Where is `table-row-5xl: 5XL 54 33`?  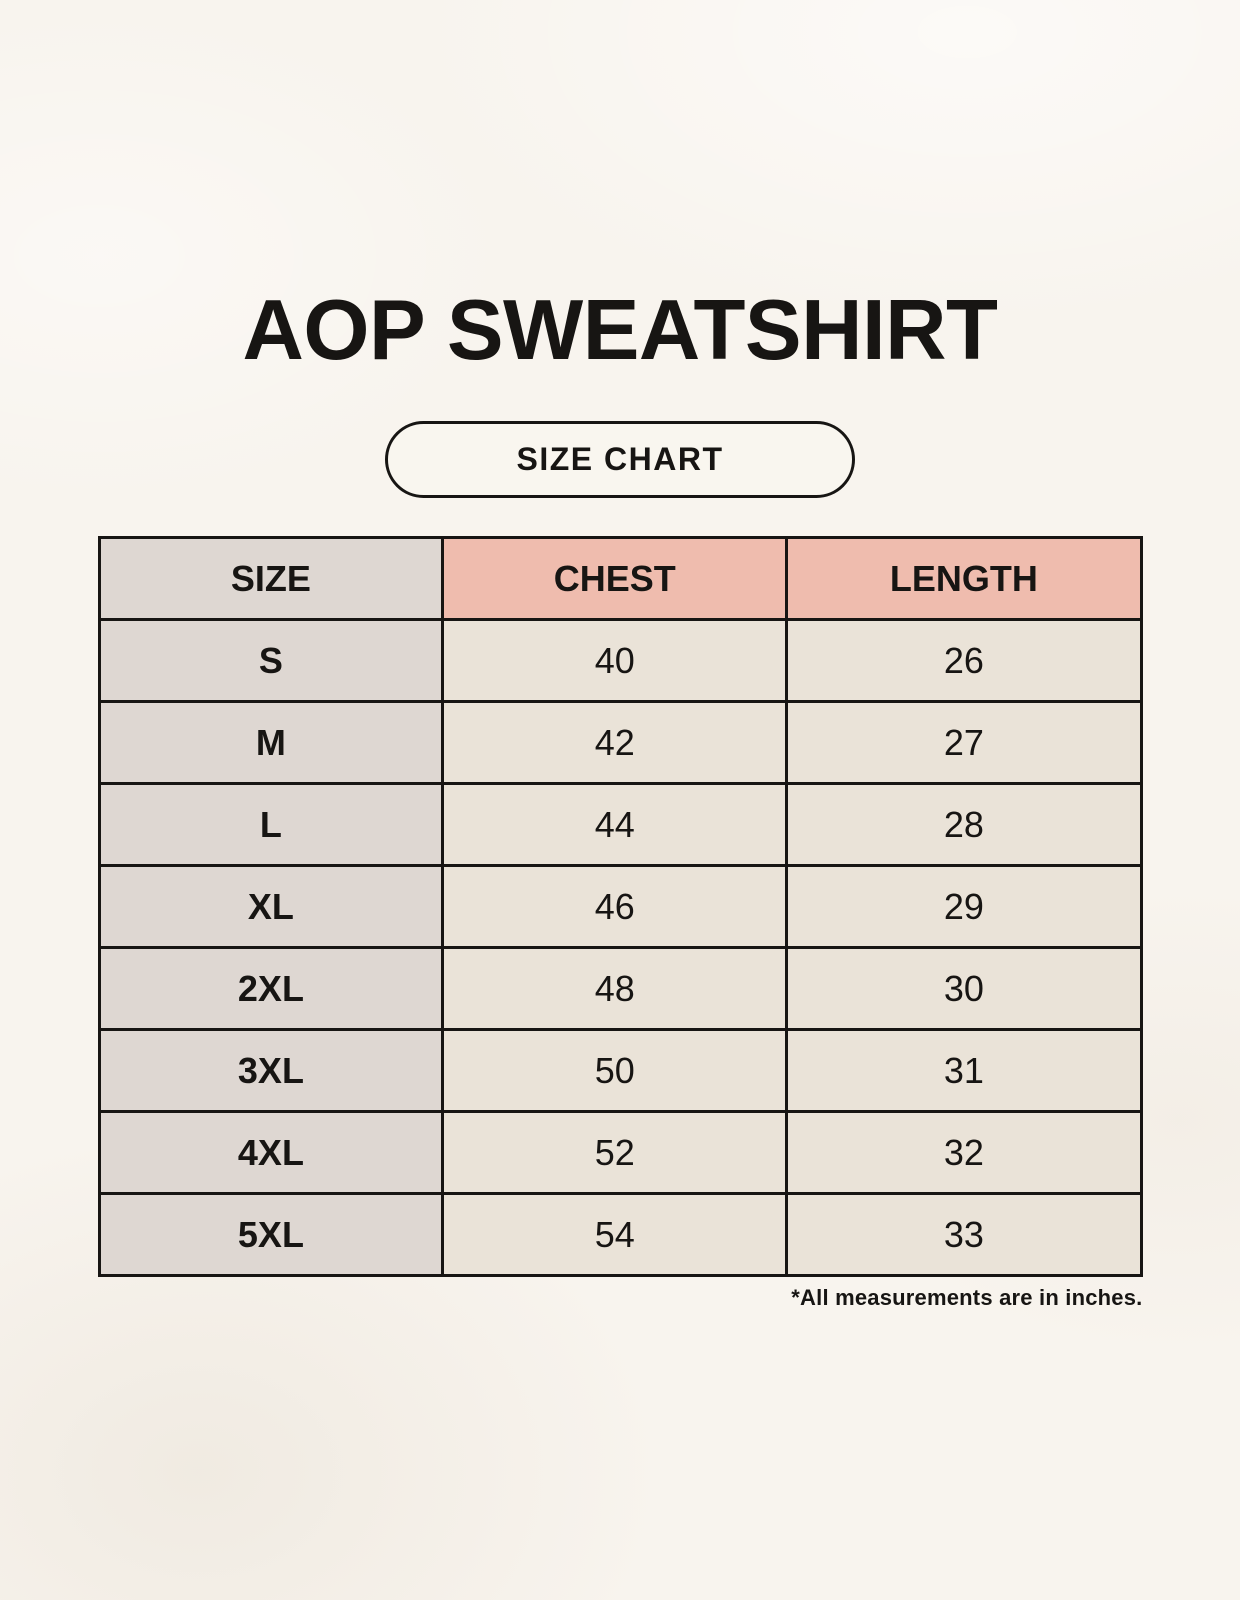
table-row-5xl: 5XL 54 33 is located at coordinates (620, 1234).